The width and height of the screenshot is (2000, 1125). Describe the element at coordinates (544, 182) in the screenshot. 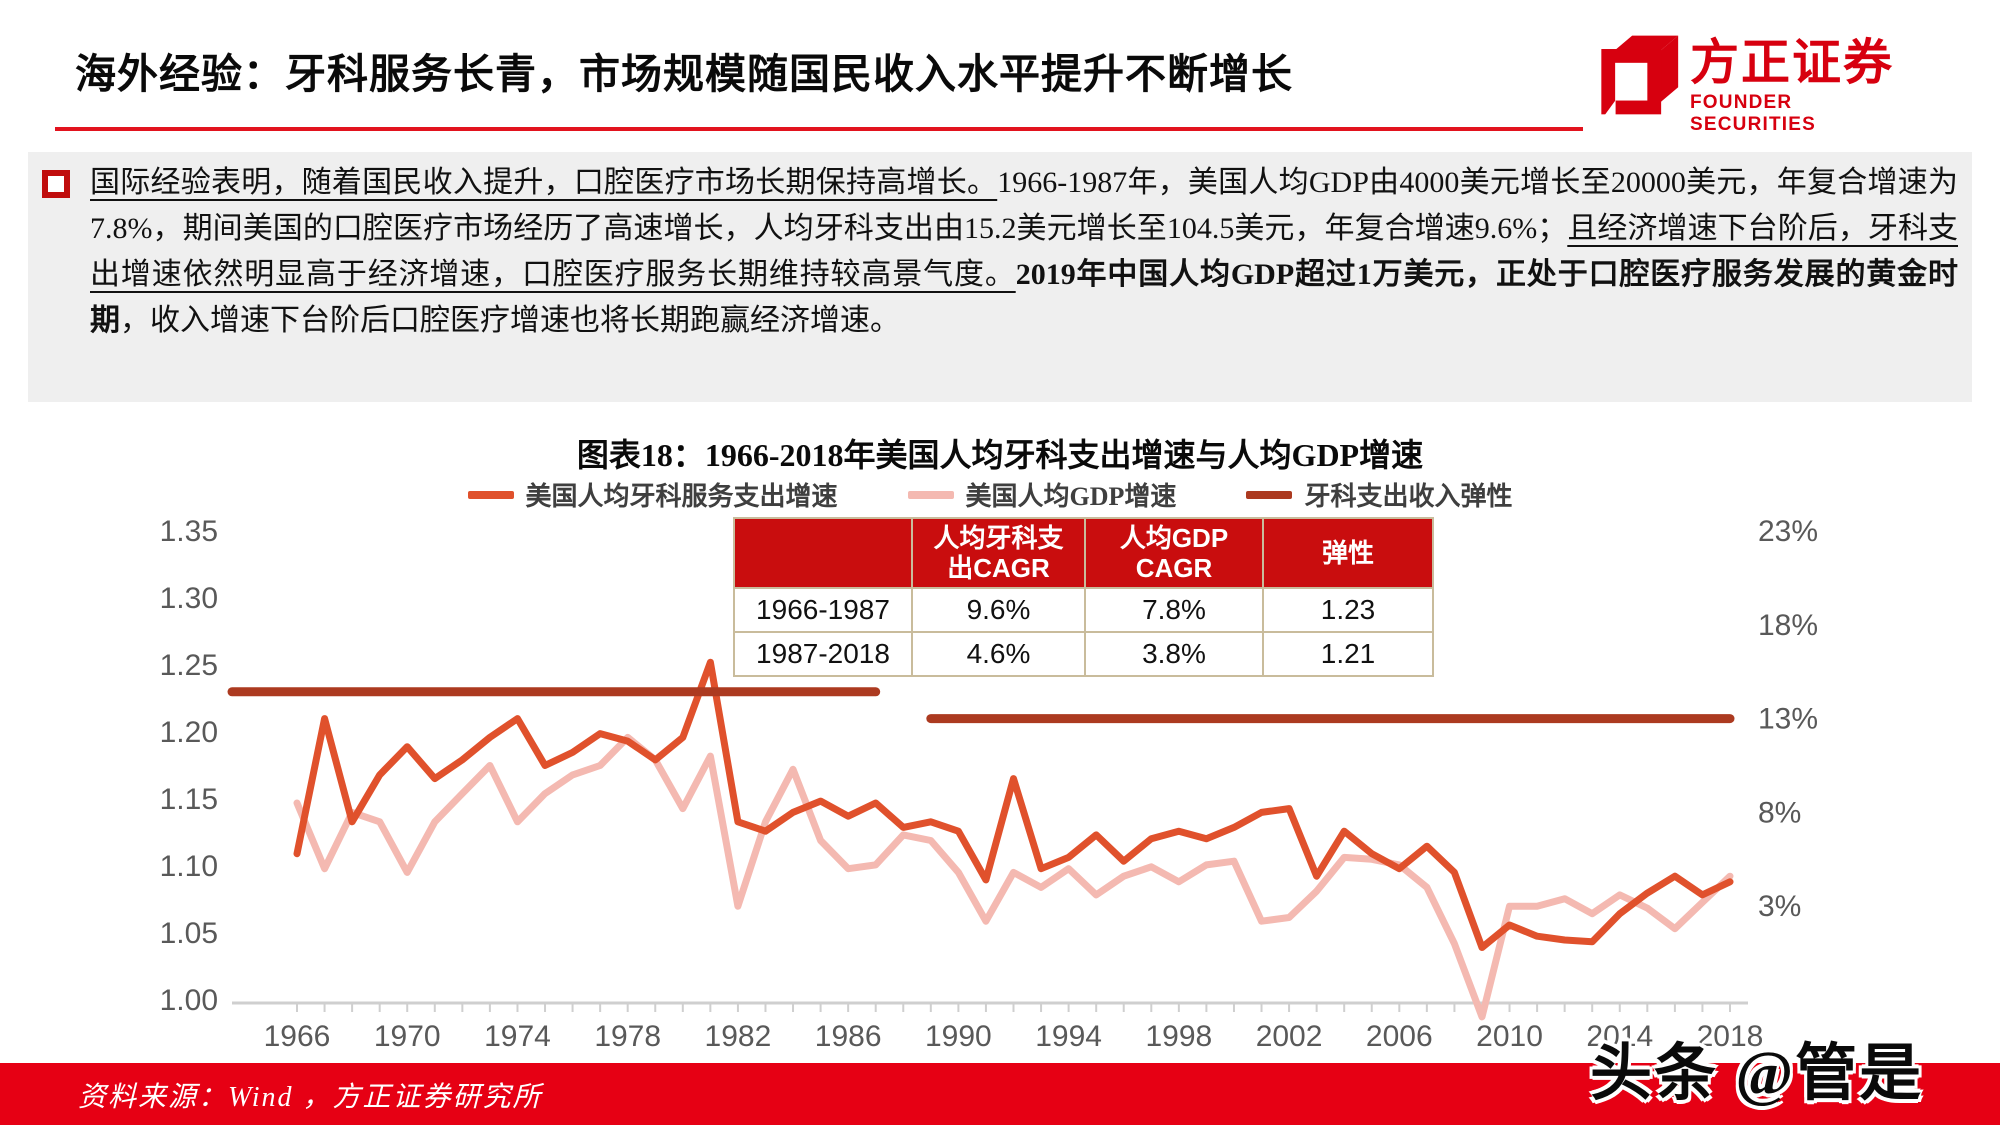

I see `summary-seg1: 国际经验表明，随着国民收入提升，口腔医疗市场长期保持高增长。` at that location.